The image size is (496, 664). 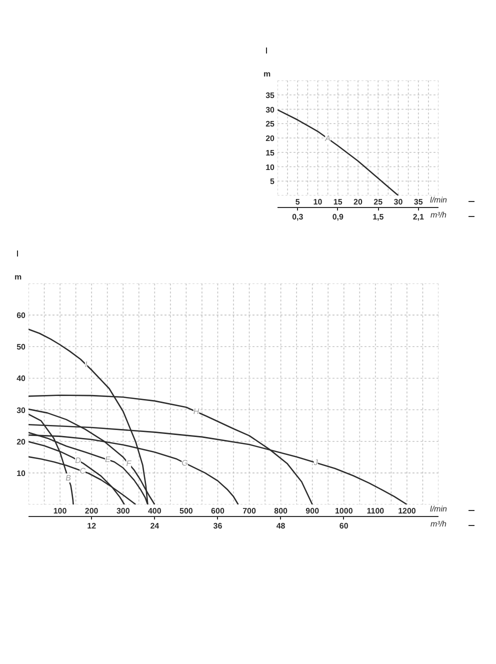 I want to click on y-tick-label: 40, so click(x=21, y=379).